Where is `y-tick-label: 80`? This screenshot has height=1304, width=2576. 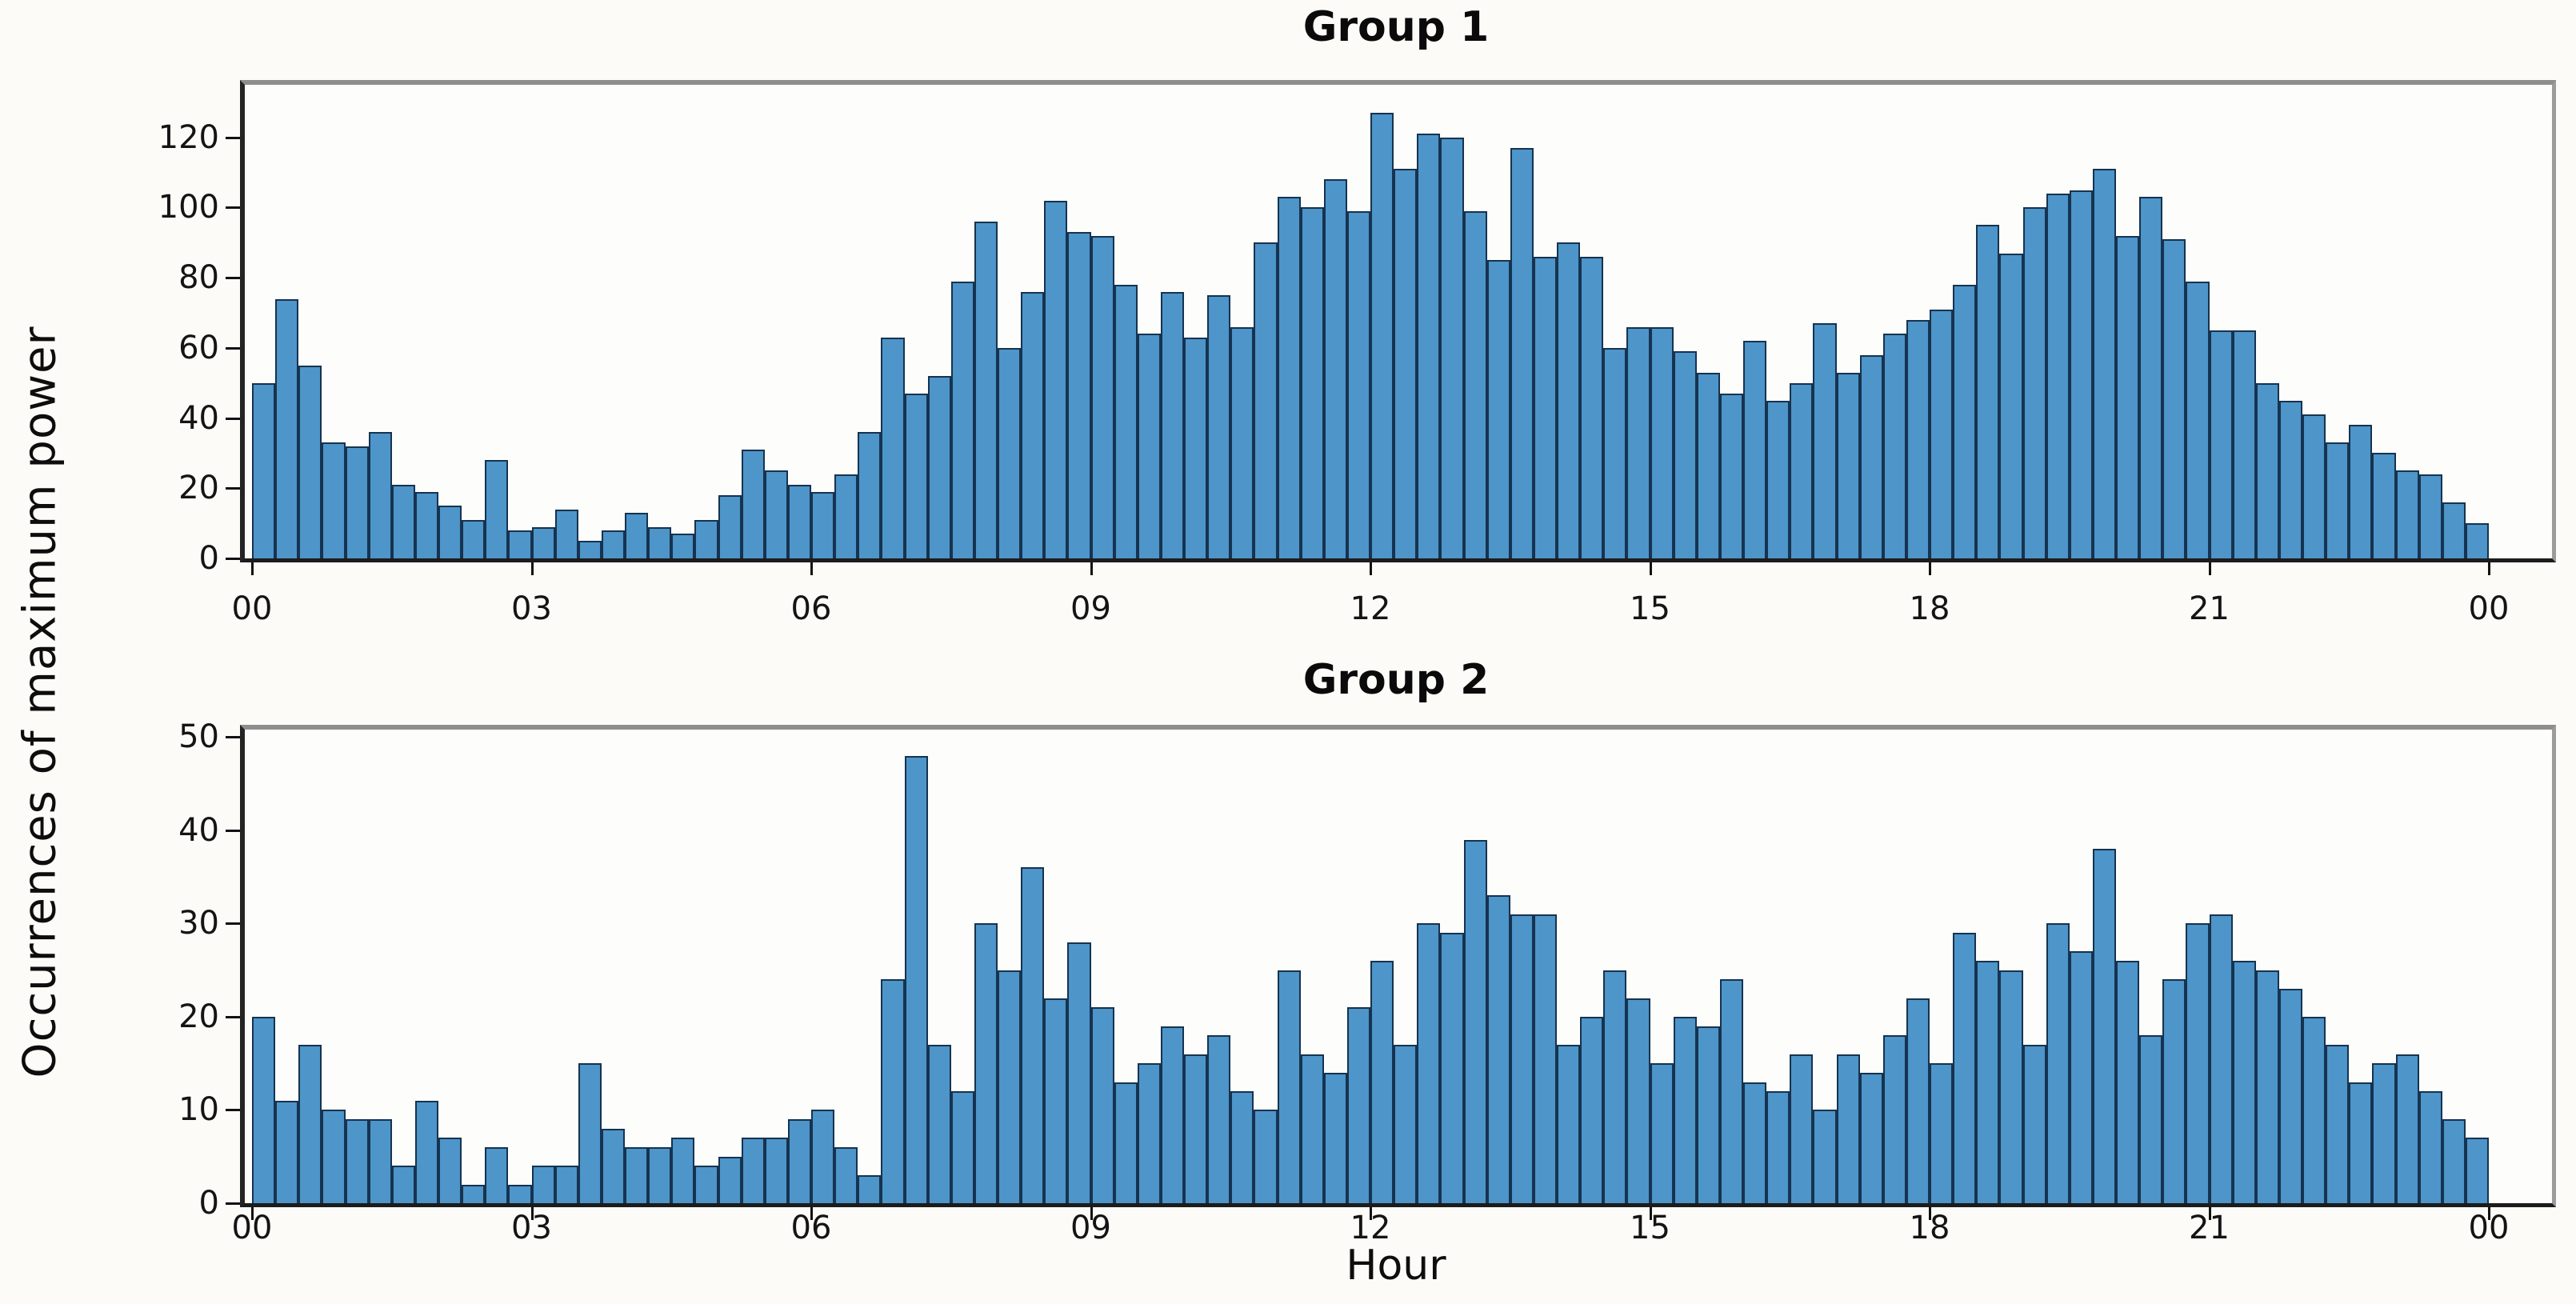 y-tick-label: 80 is located at coordinates (198, 278).